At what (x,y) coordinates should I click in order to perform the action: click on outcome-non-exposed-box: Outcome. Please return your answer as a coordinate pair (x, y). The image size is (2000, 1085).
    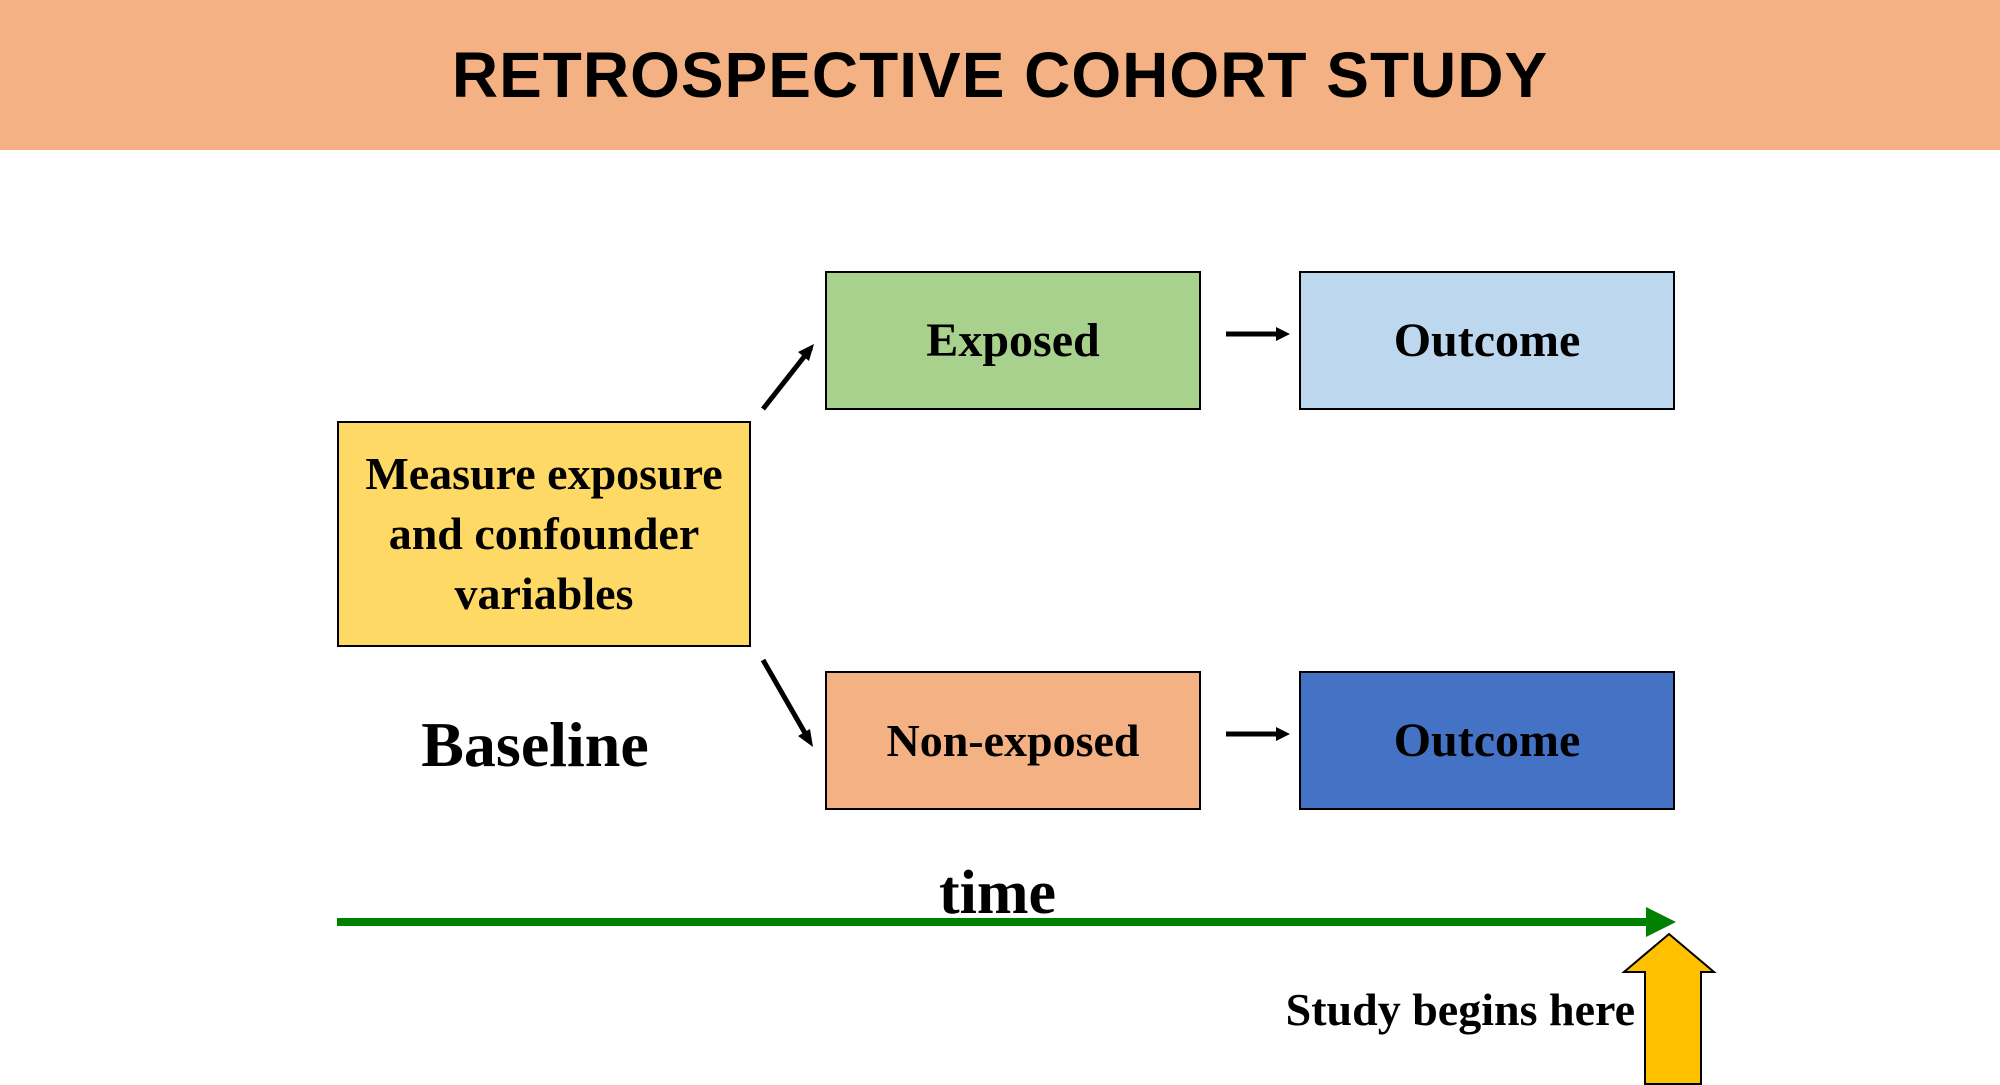
    Looking at the image, I should click on (1487, 740).